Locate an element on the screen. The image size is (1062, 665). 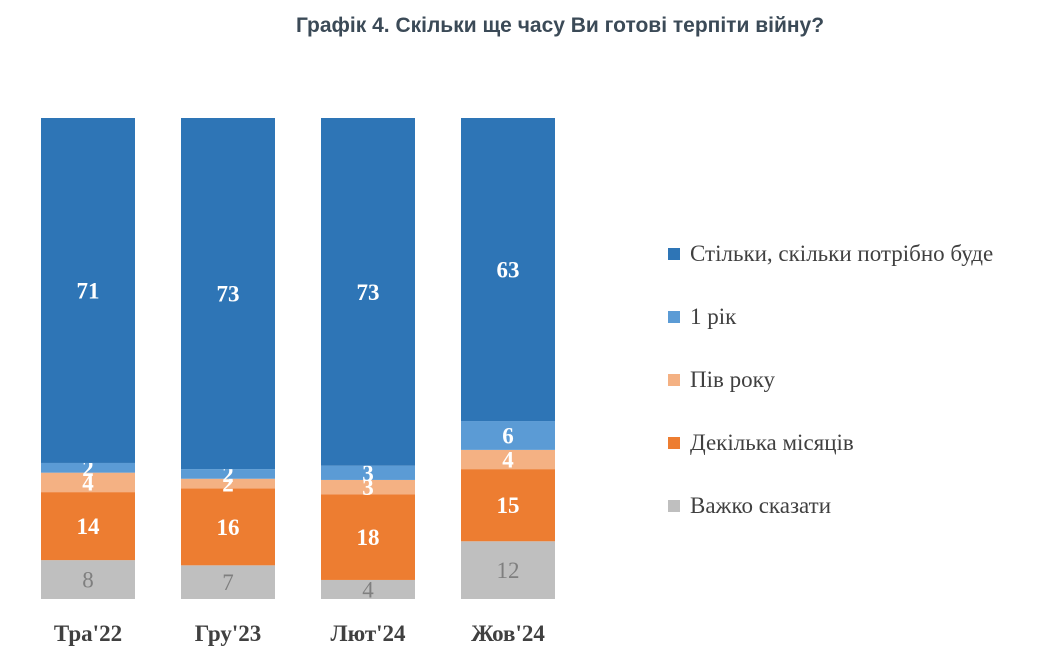
data-label: 12 is located at coordinates (508, 570).